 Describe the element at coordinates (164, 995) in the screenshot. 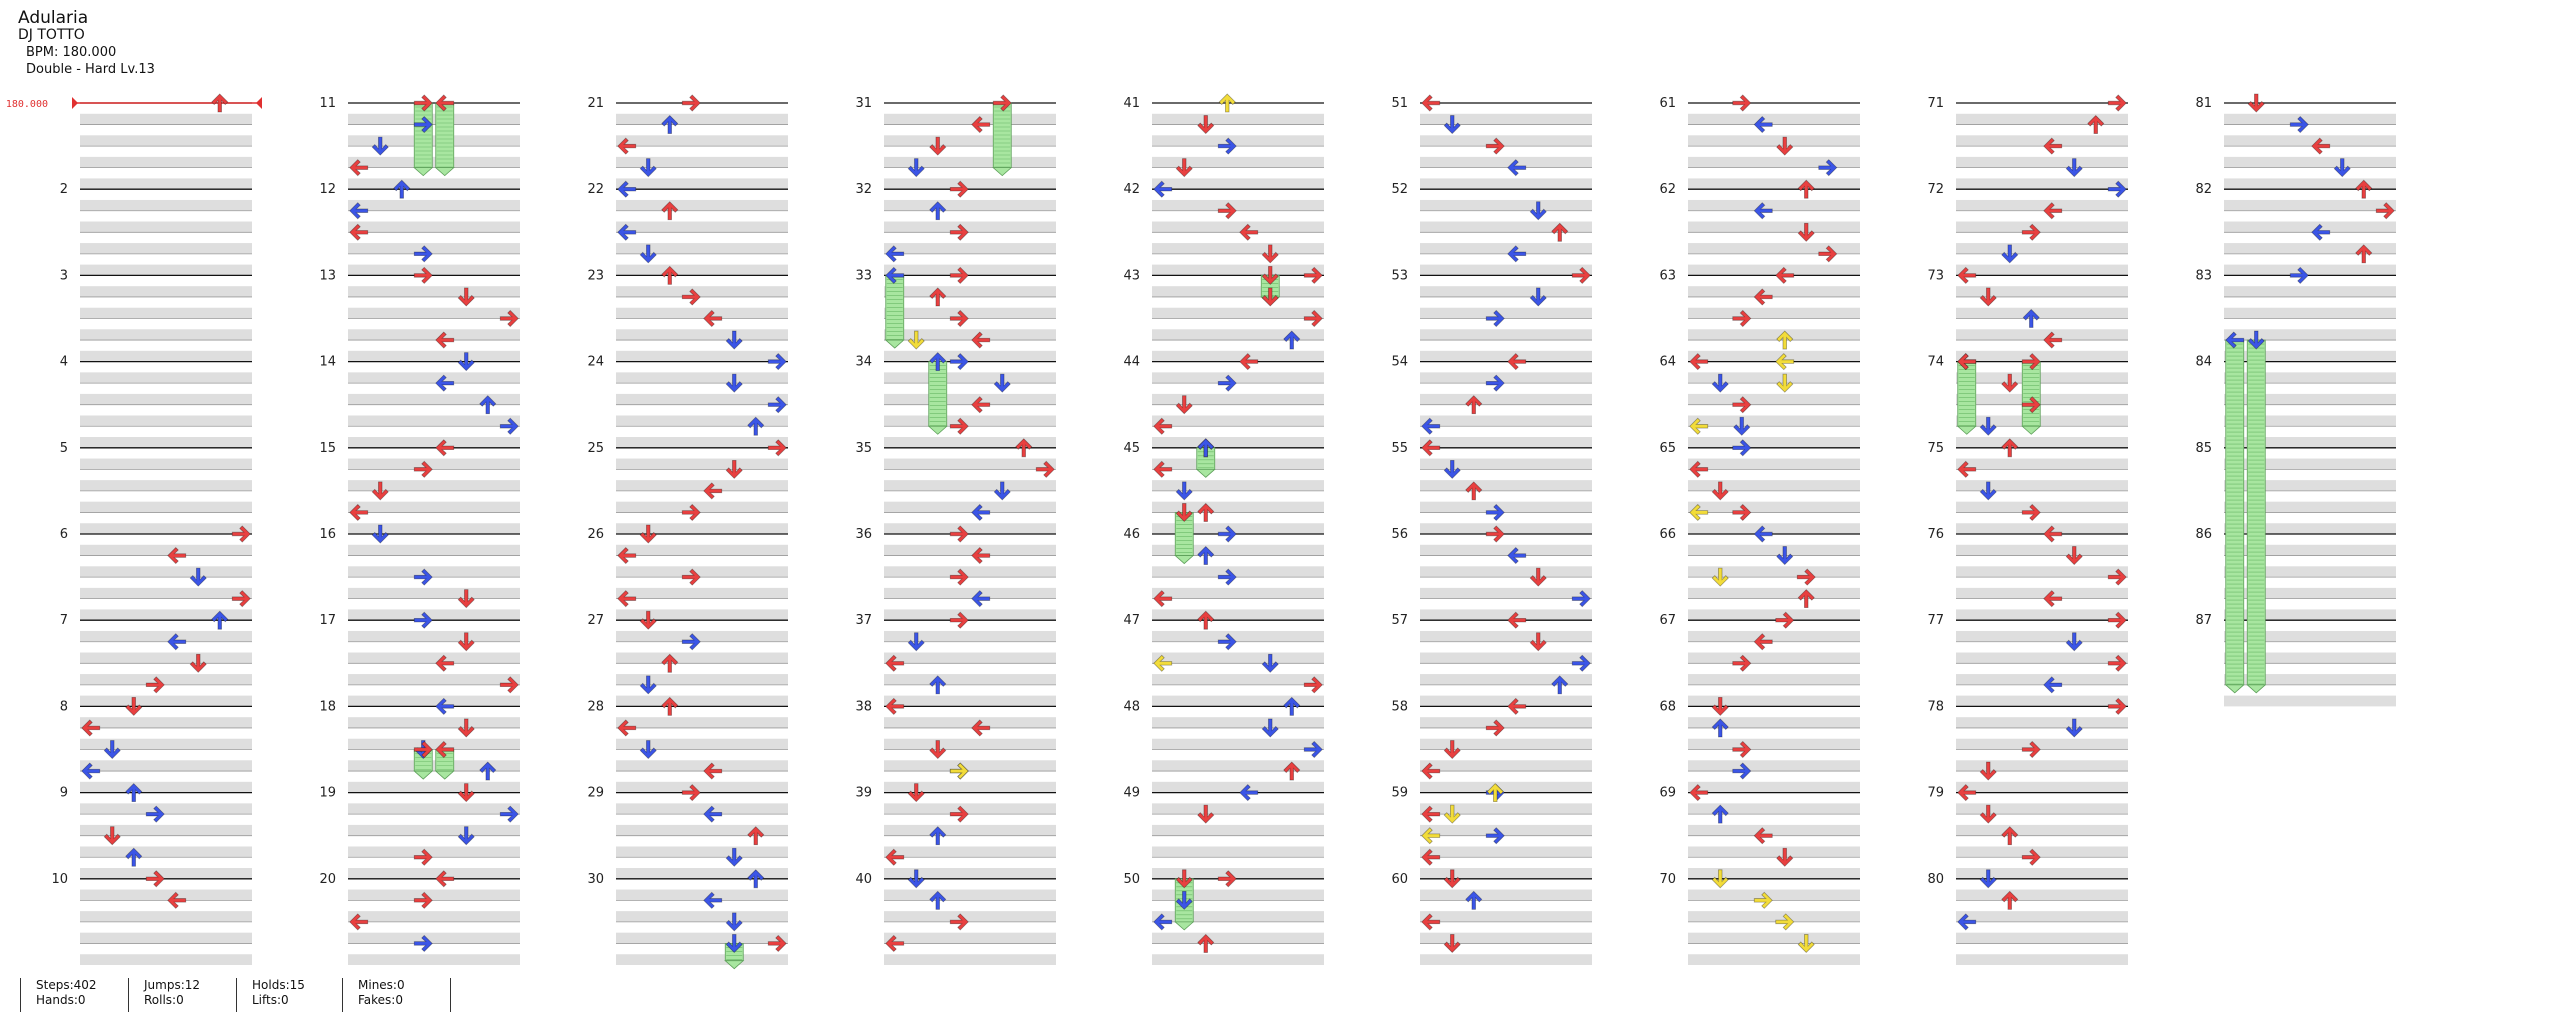

I see `stat-group-jumps: Jumps:12 Rolls:0` at that location.